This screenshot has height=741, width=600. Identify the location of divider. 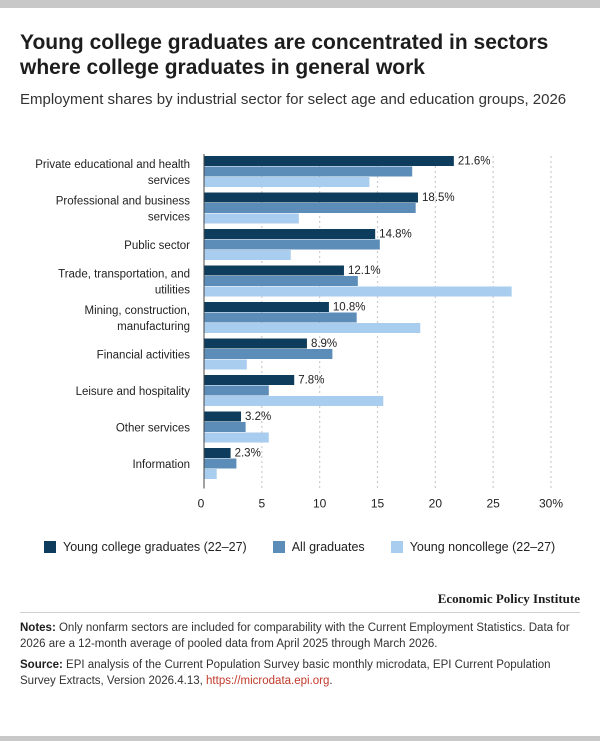
(300, 612).